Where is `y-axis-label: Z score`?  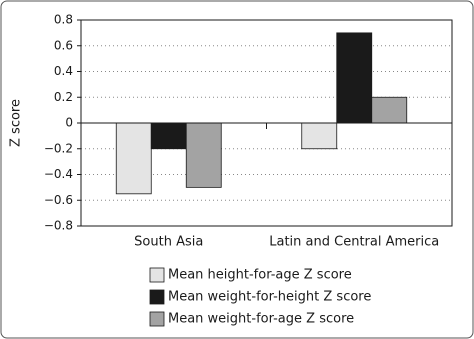
y-axis-label: Z score is located at coordinates (16, 123).